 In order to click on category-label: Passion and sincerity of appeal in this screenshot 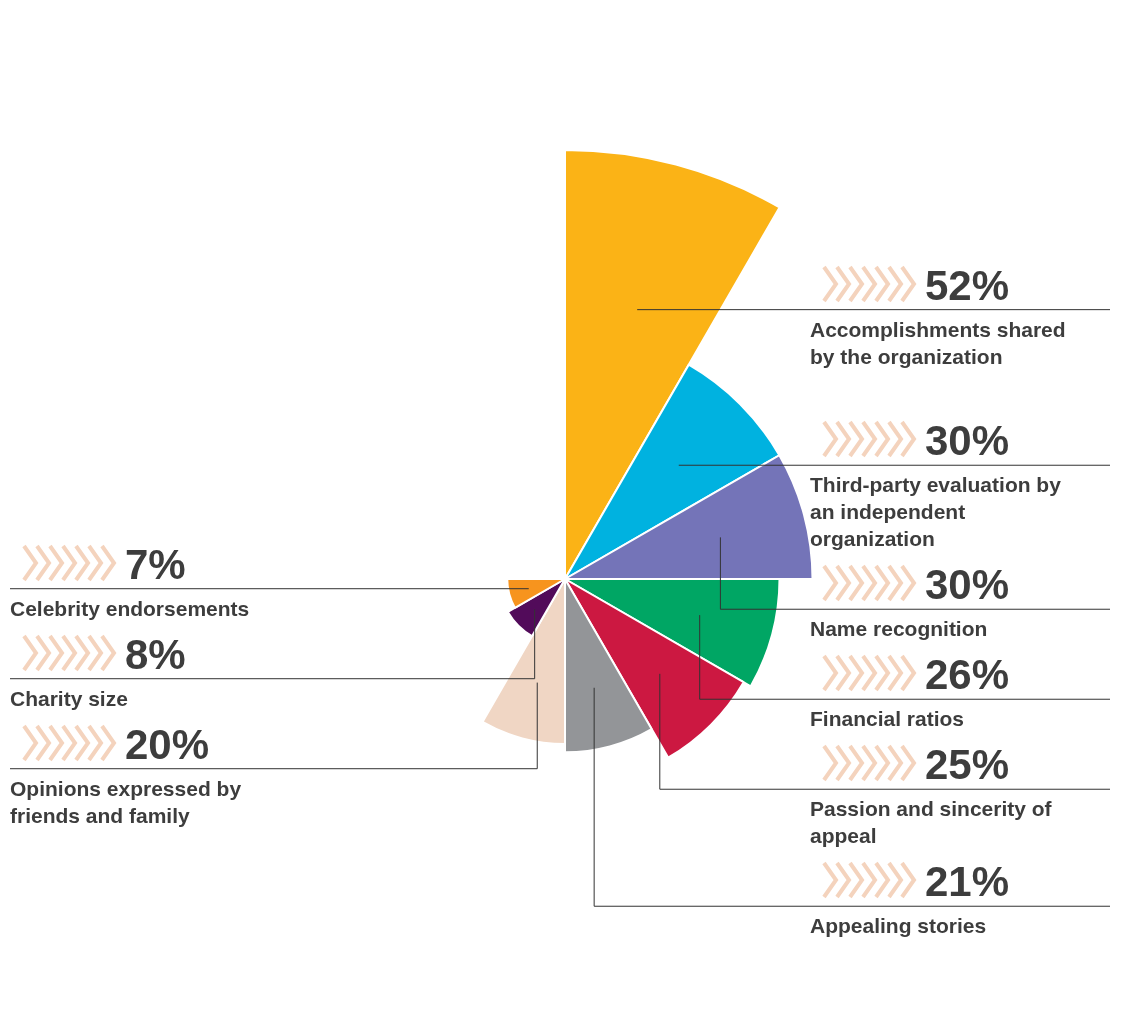, I will do `click(931, 823)`.